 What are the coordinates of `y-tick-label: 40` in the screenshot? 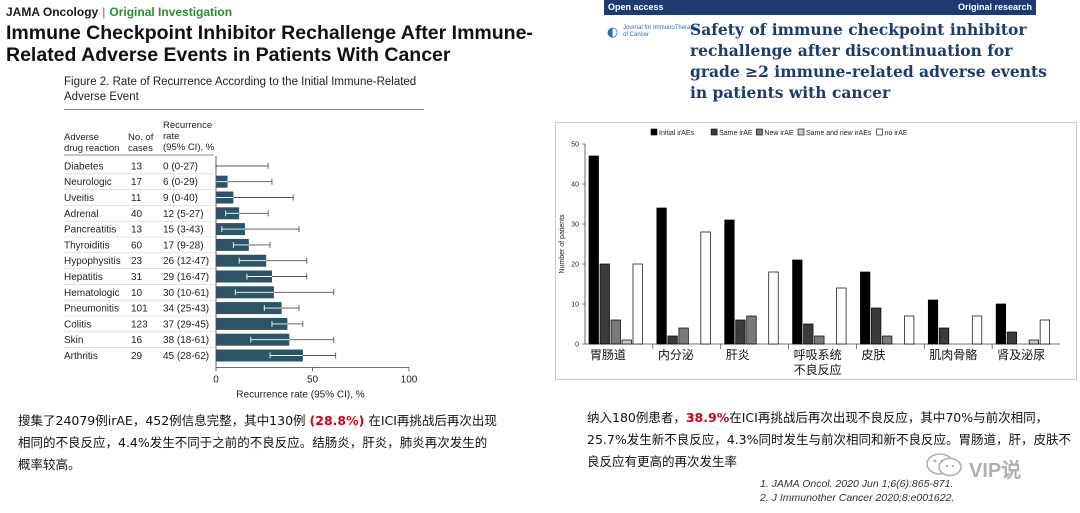 It's located at (575, 185).